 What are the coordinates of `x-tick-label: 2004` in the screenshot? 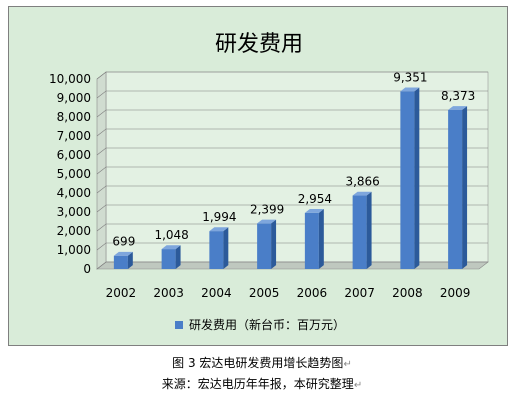 It's located at (216, 293).